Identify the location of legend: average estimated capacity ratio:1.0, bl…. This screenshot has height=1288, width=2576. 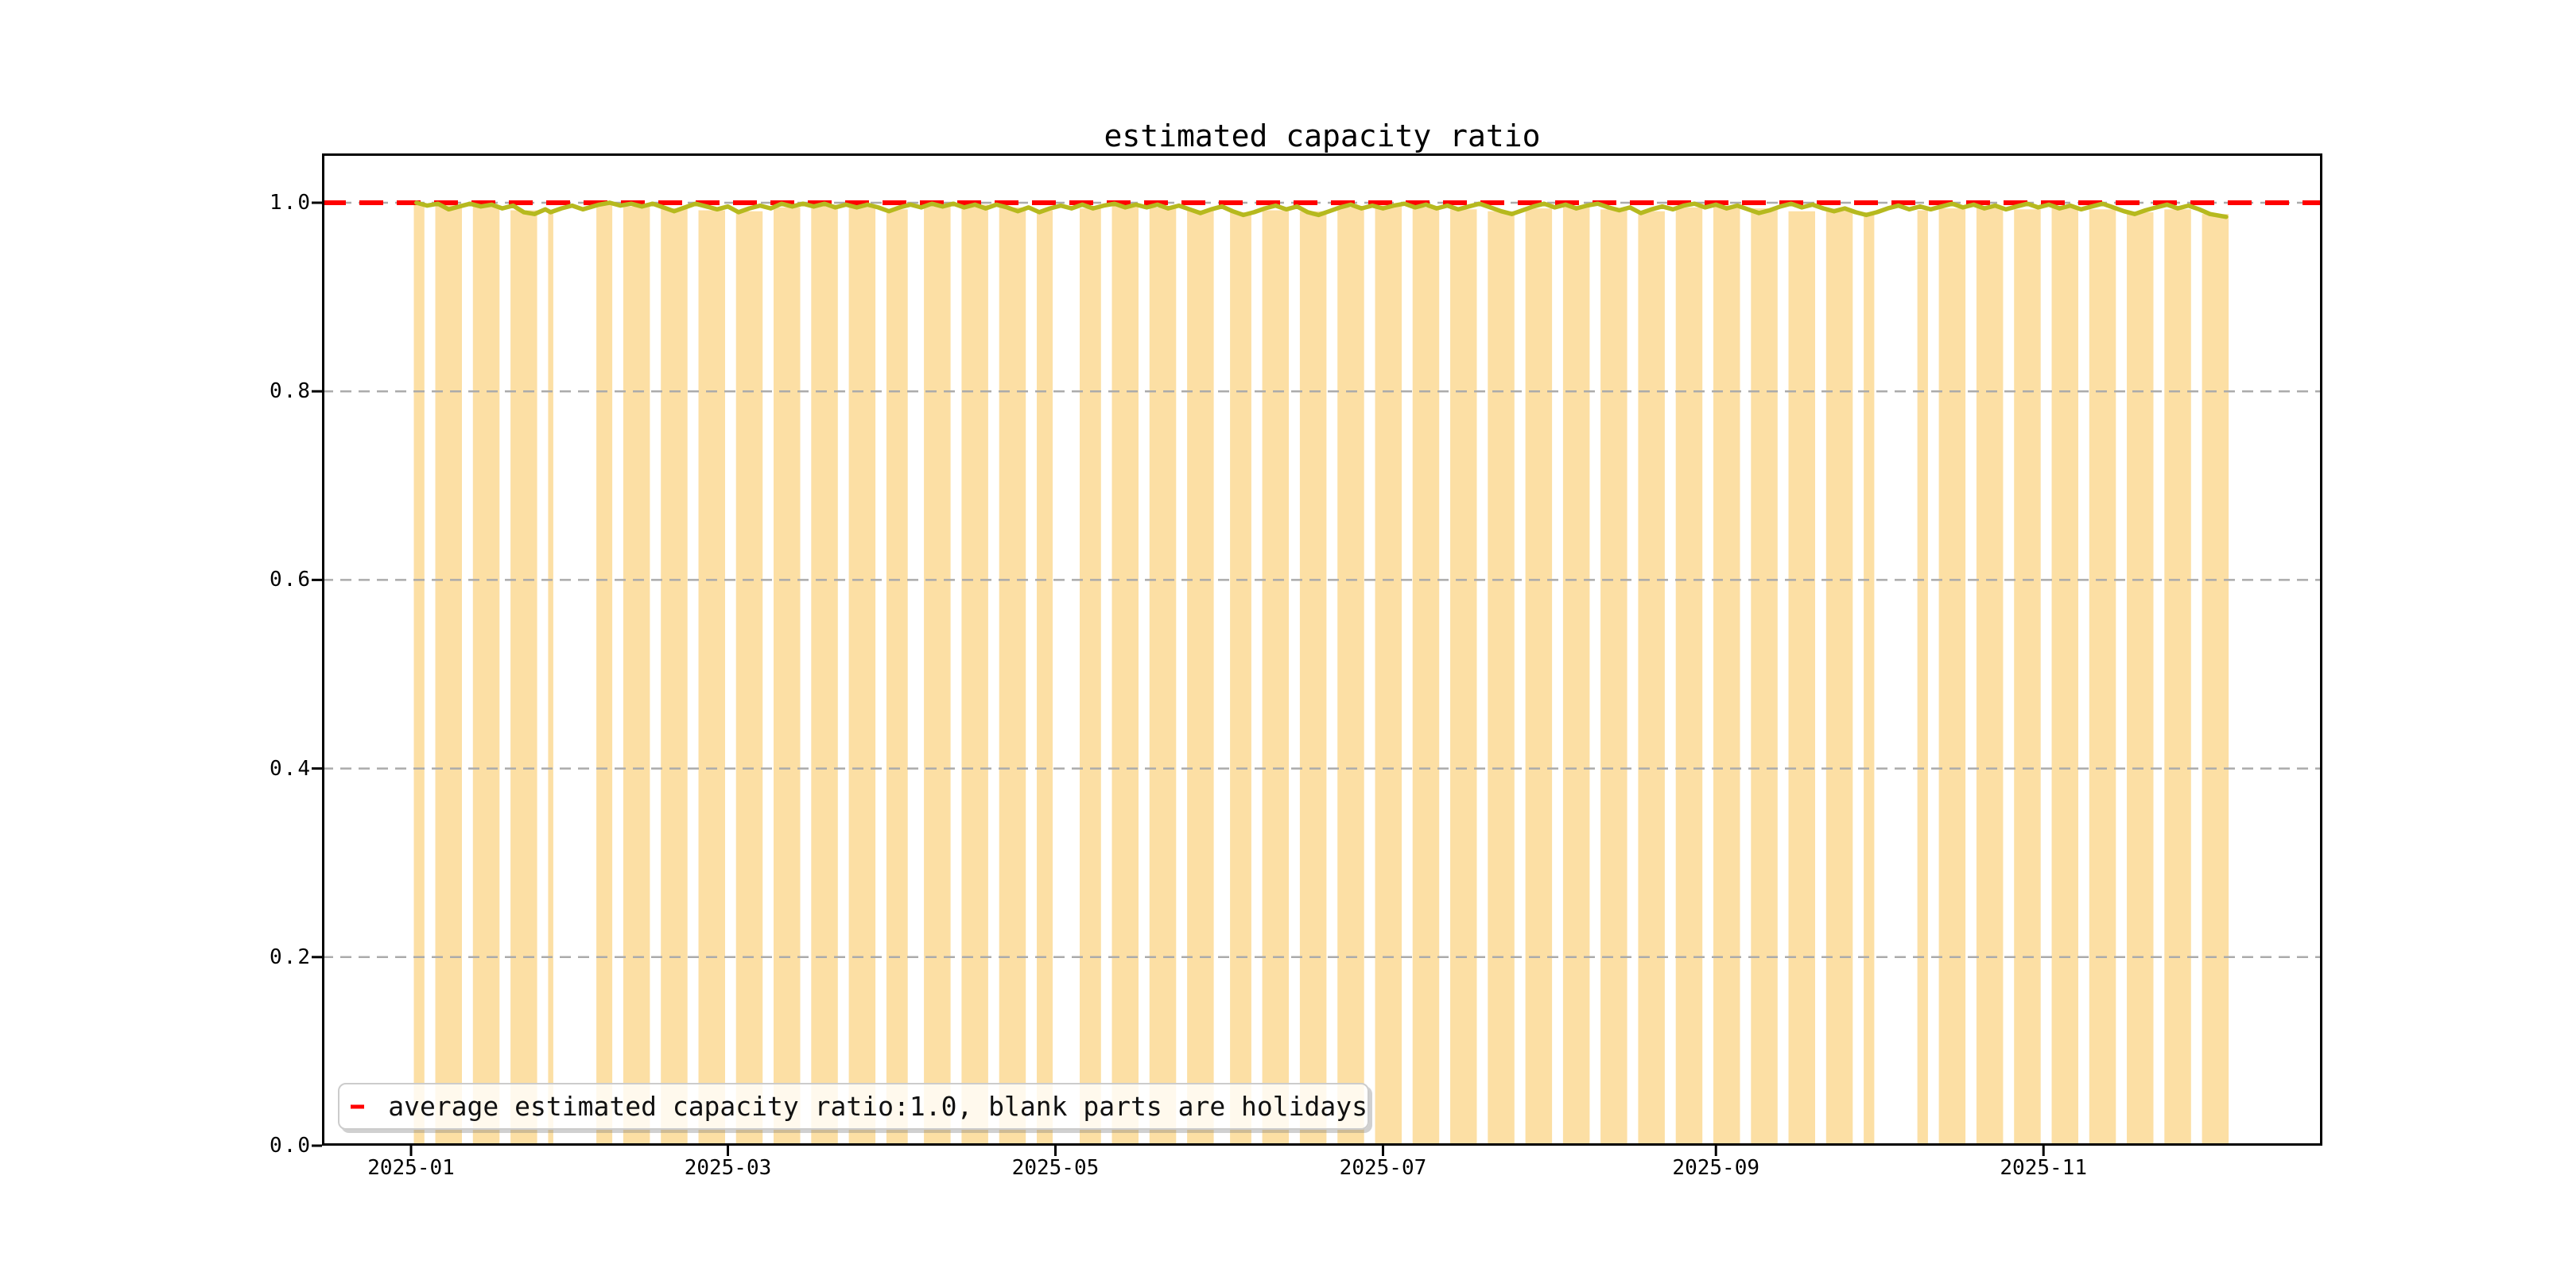
(853, 1106).